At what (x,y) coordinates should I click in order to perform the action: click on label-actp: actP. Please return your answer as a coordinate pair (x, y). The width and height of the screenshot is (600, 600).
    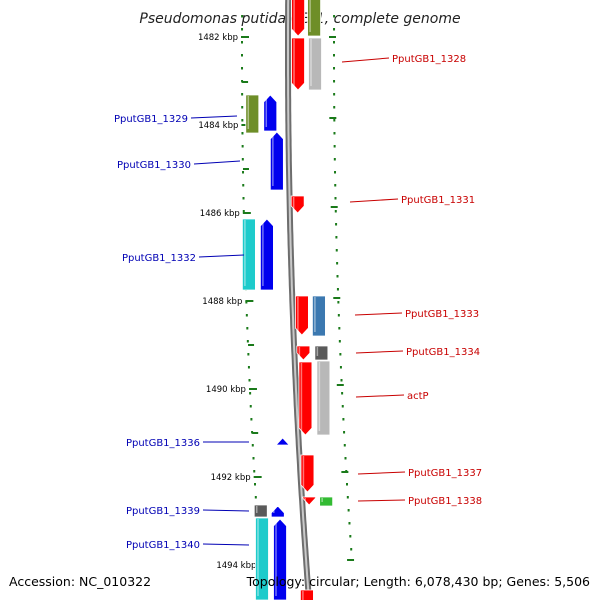
    Looking at the image, I should click on (418, 396).